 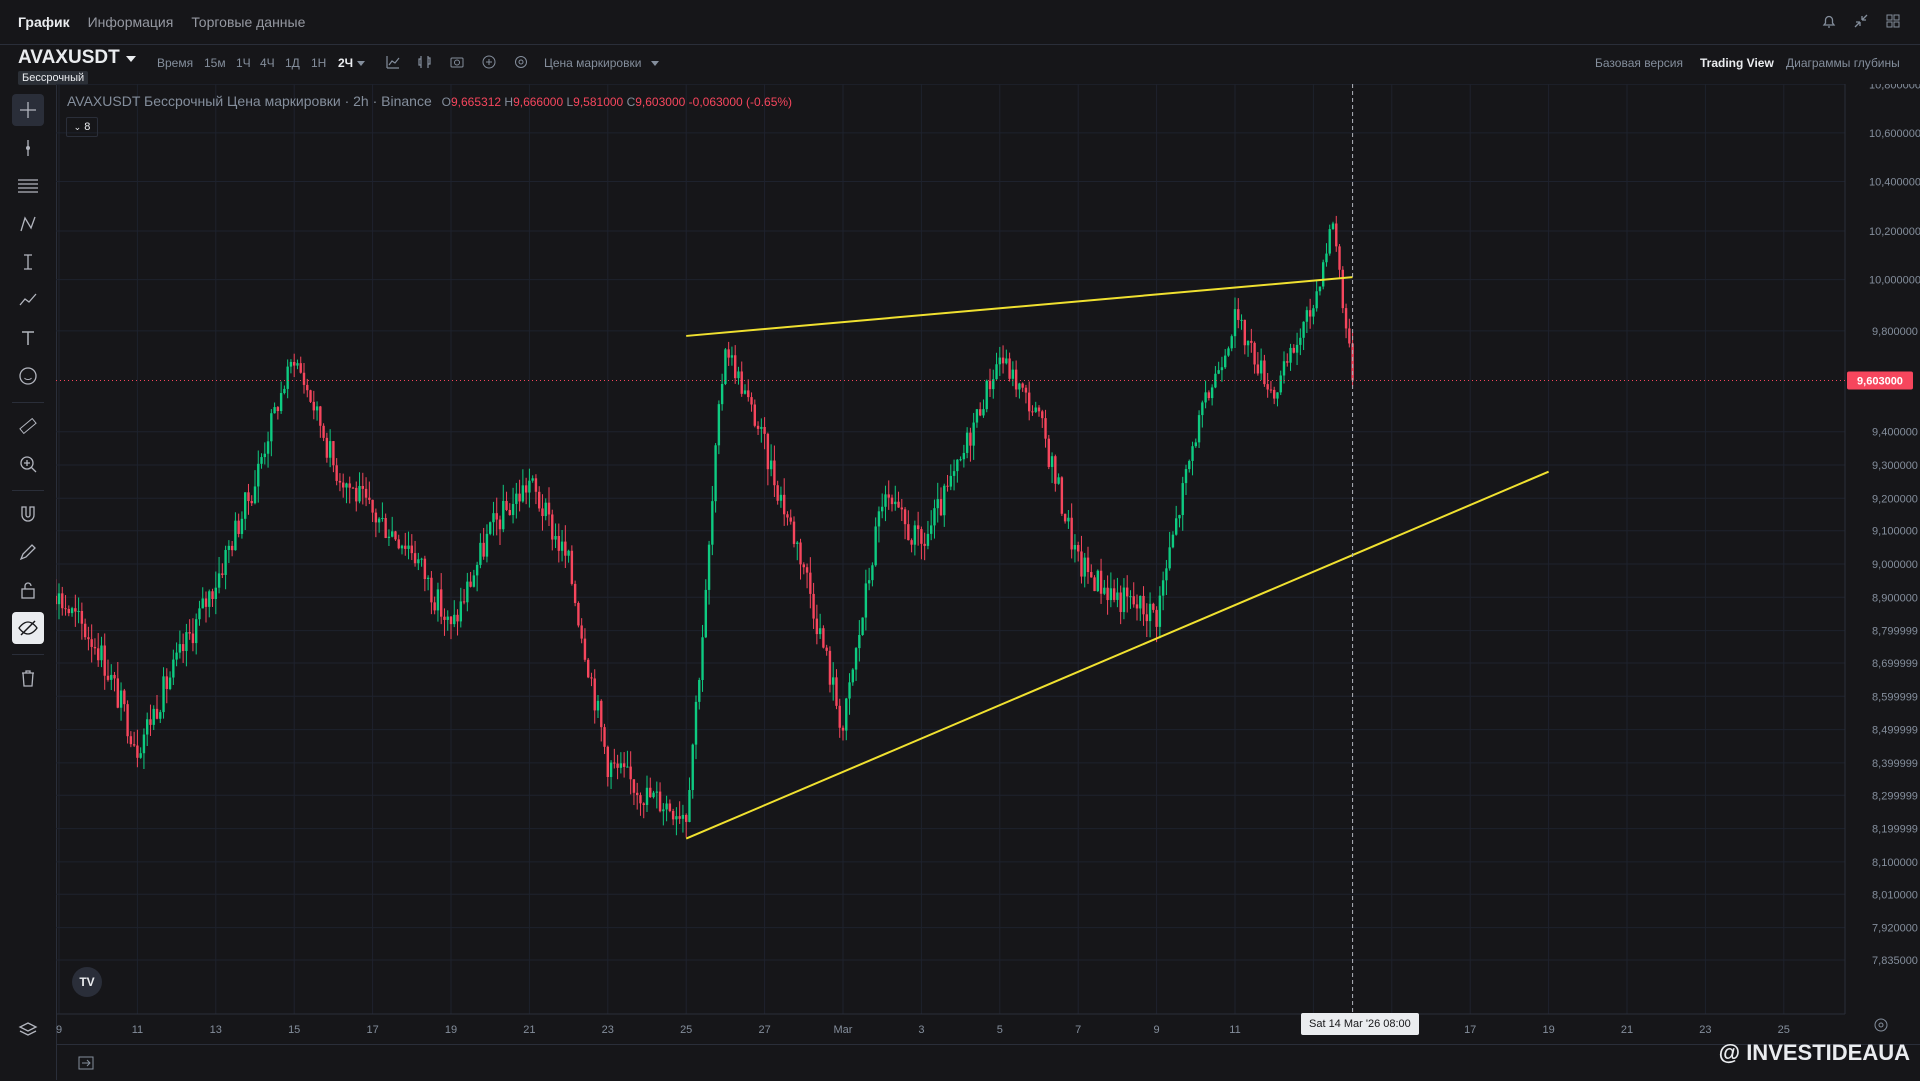 What do you see at coordinates (28, 224) in the screenshot?
I see `pattern-tool-icon` at bounding box center [28, 224].